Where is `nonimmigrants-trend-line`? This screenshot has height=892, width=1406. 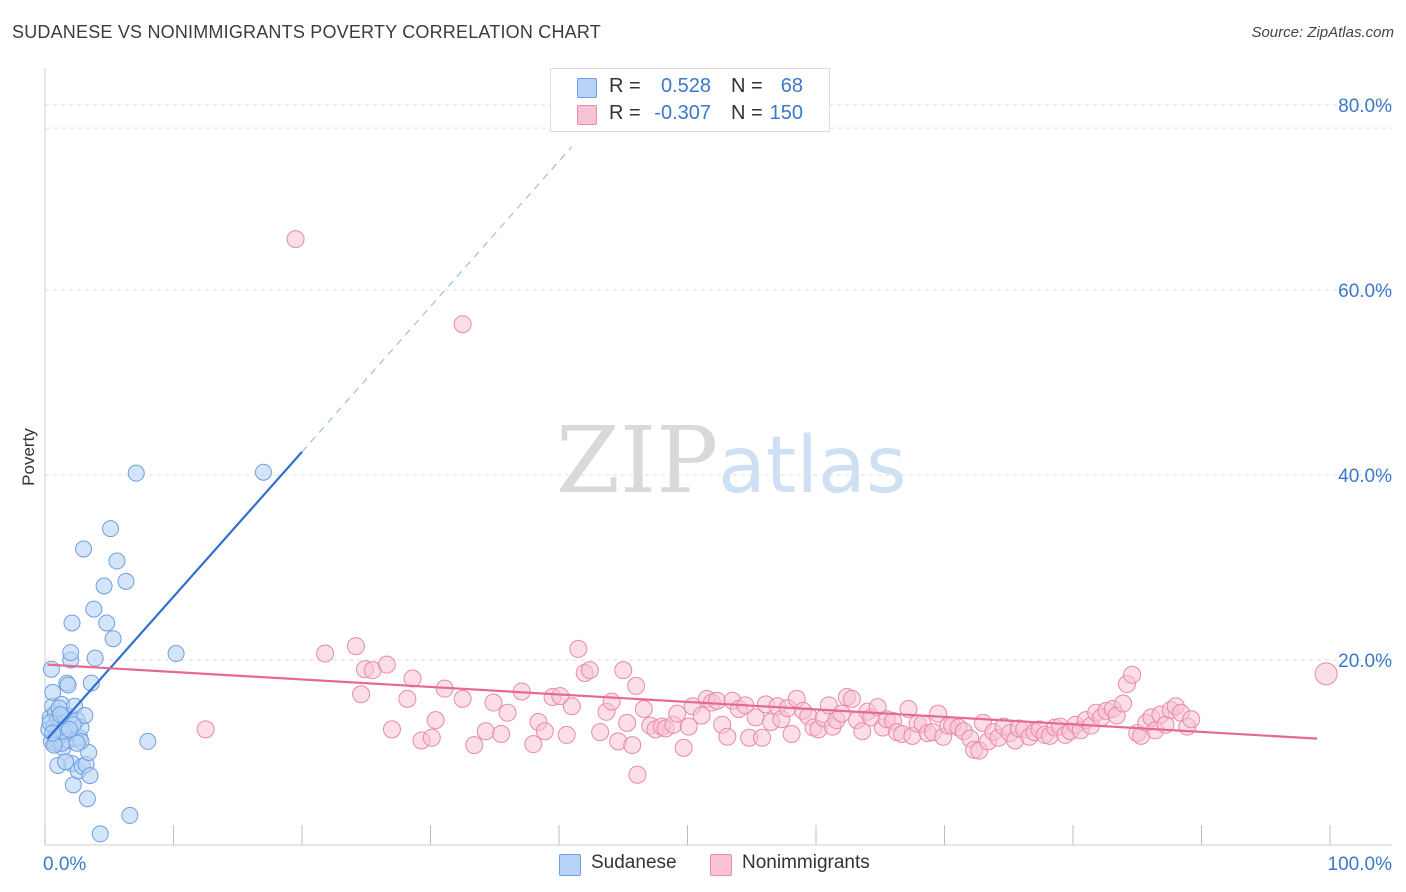
nonimmigrants-trend-line is located at coordinates (682, 701).